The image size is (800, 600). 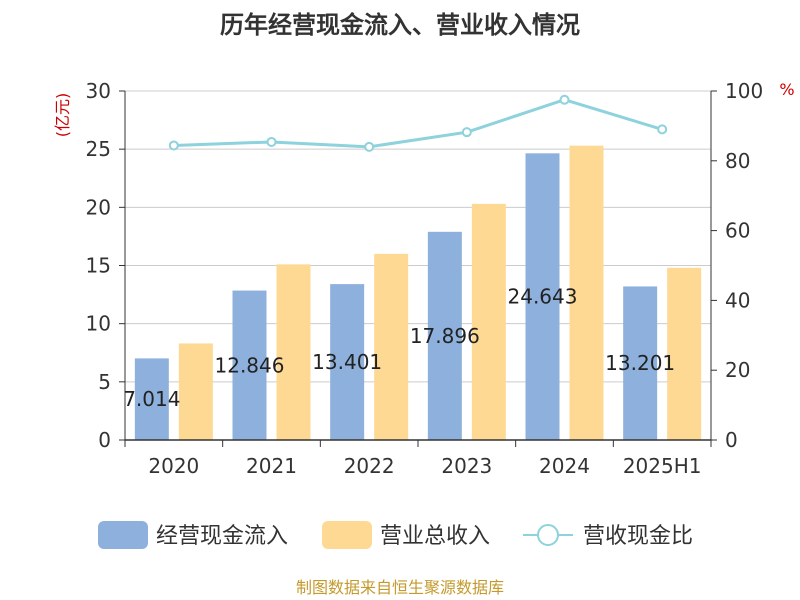 I want to click on right-tick-label: 80, so click(x=737, y=161).